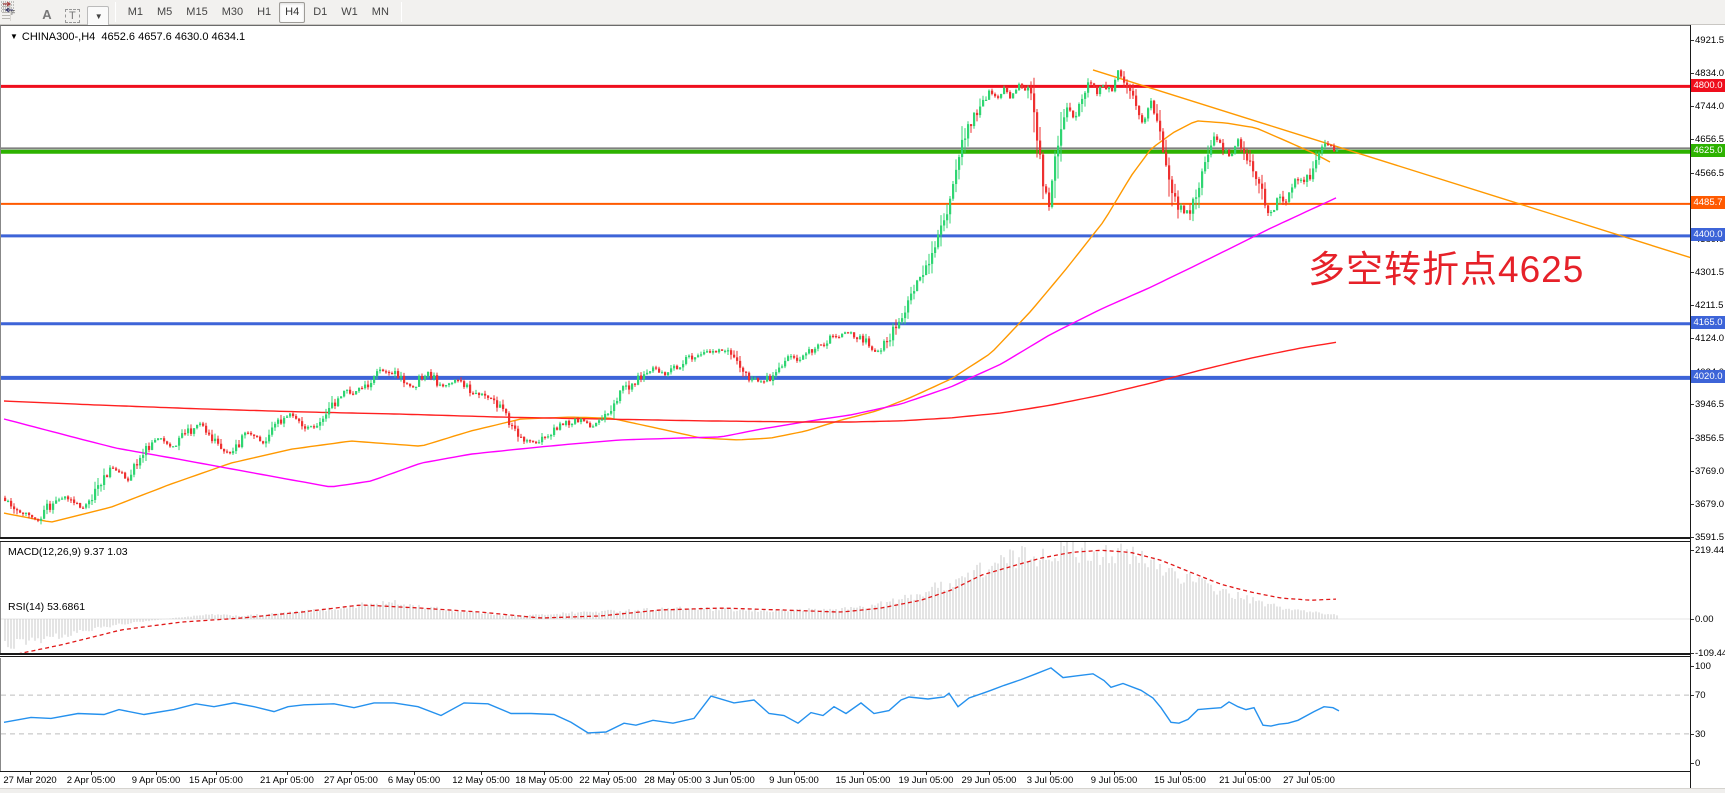  What do you see at coordinates (173, 37) in the screenshot?
I see `ohlc-quotes: 4652.6 4657.6 4630.0 4634.1` at bounding box center [173, 37].